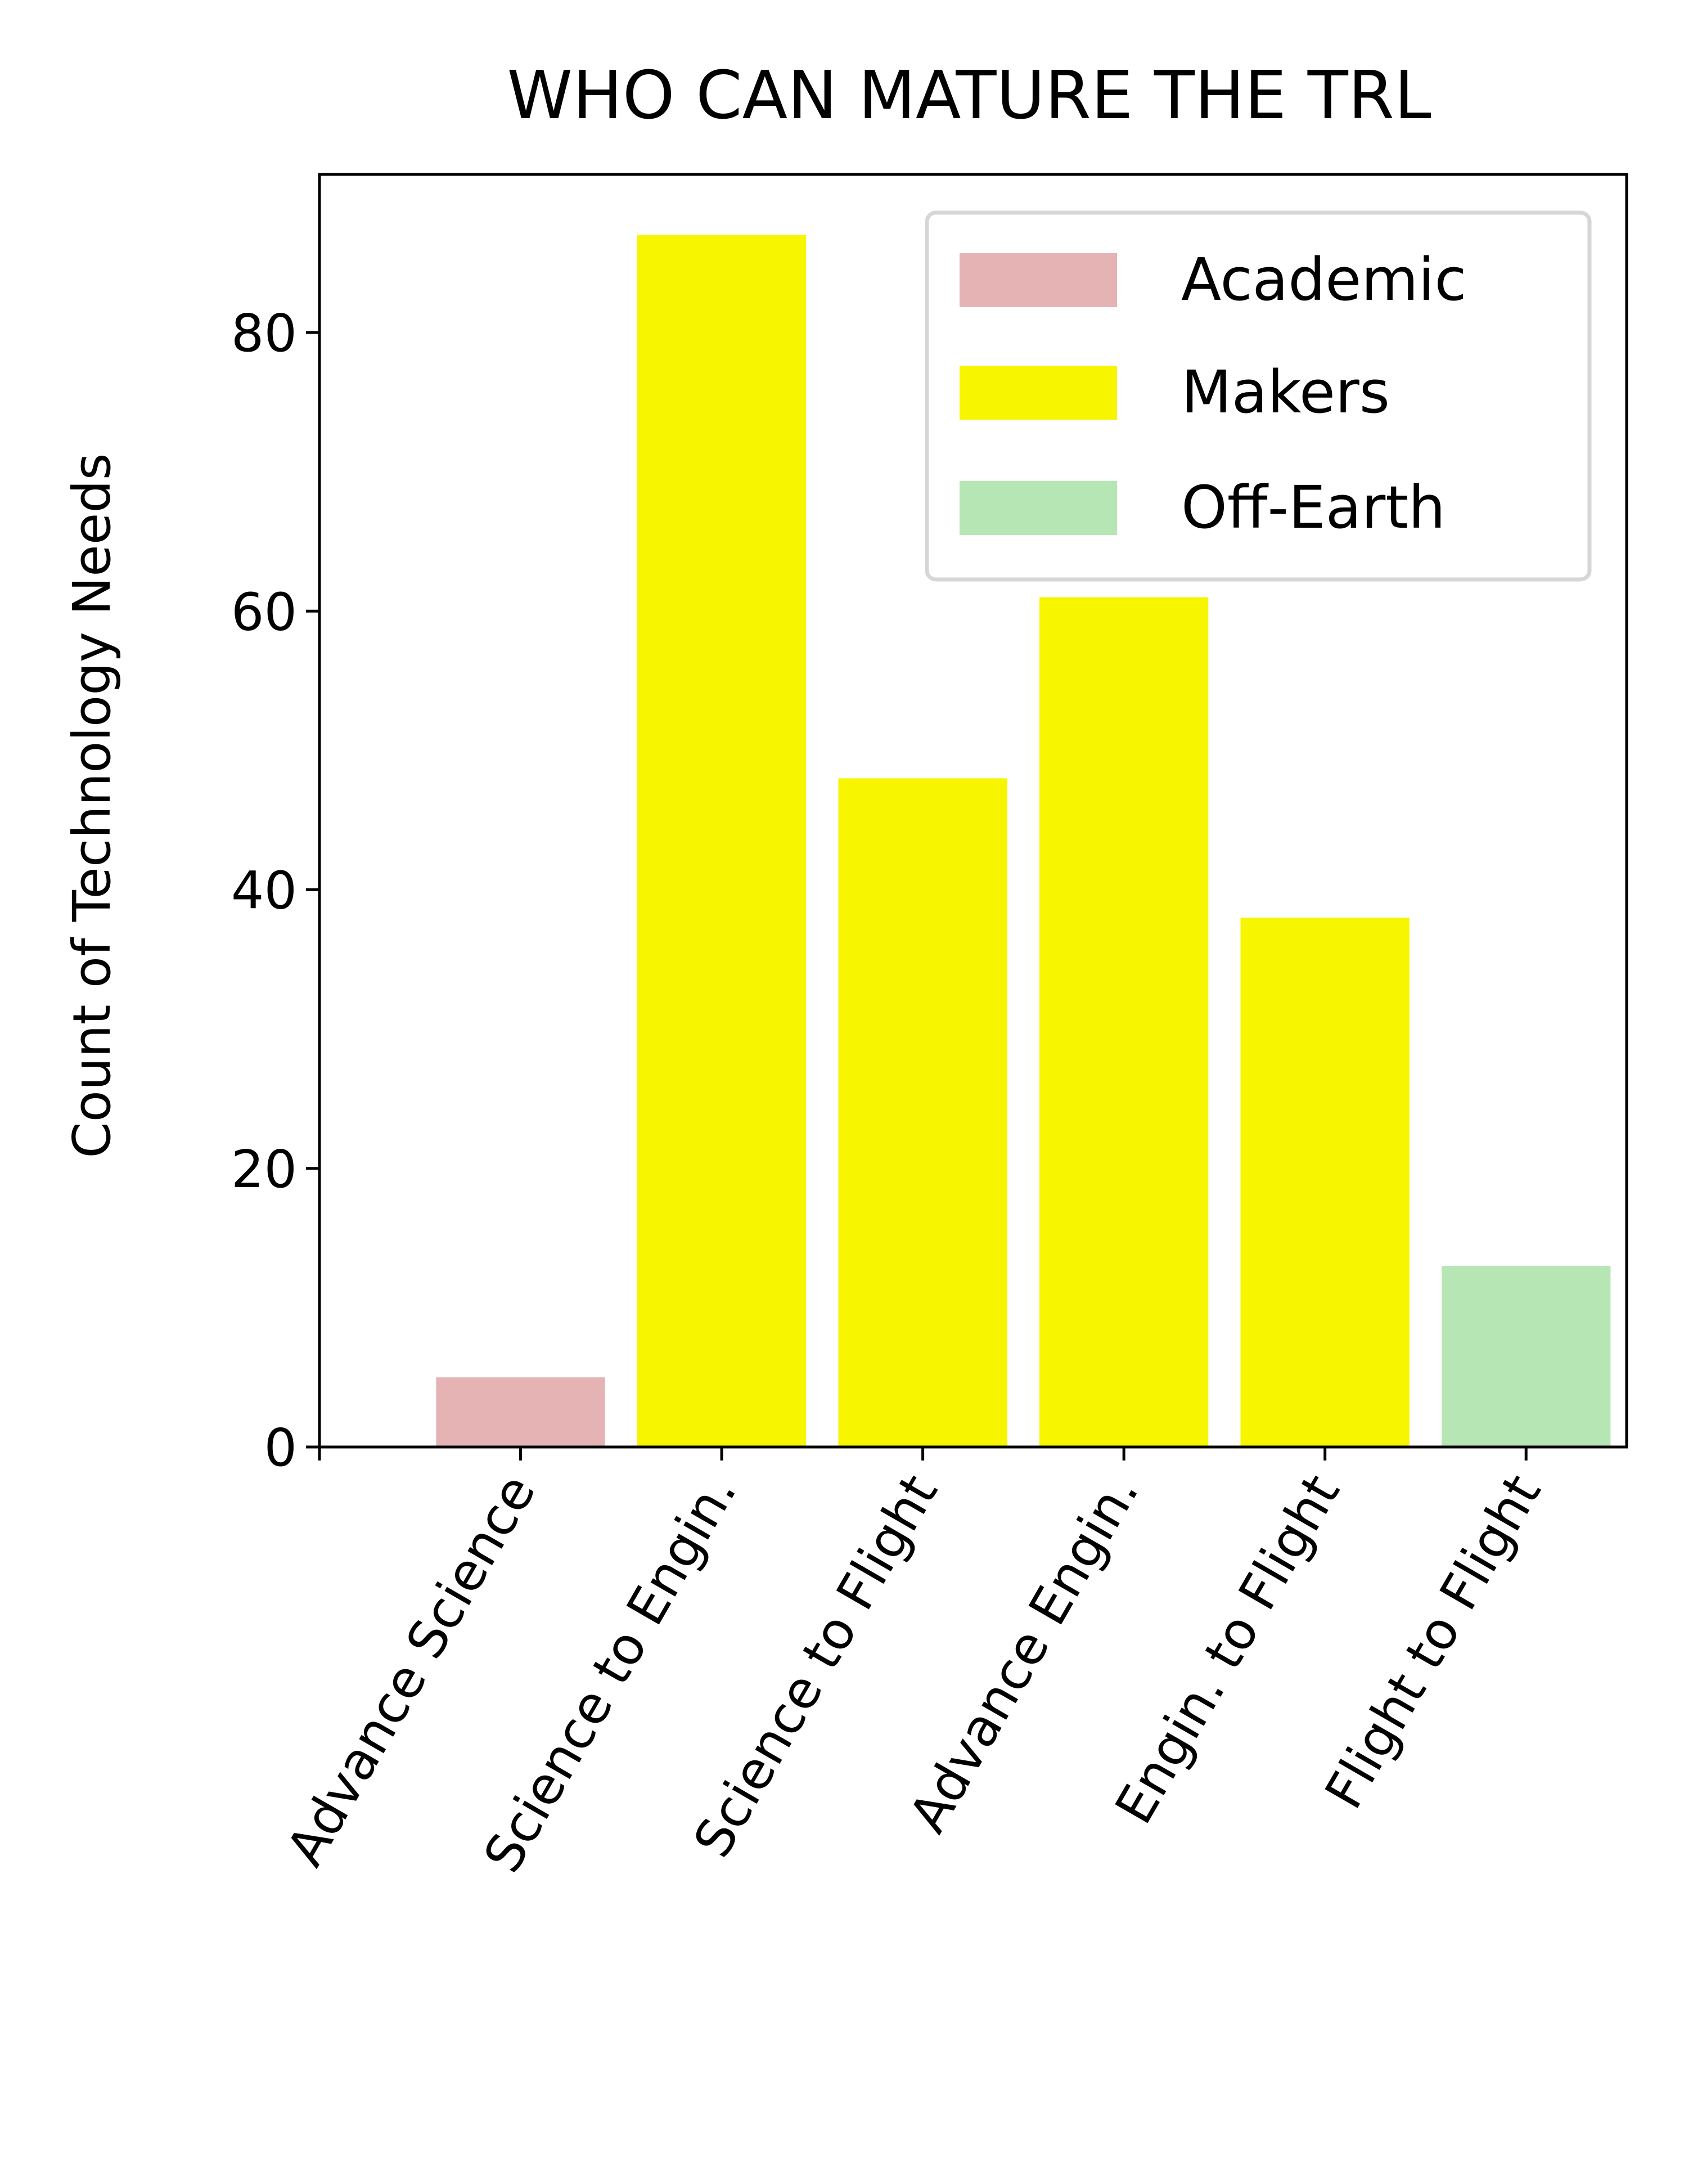 Image resolution: width=1684 pixels, height=2184 pixels. Describe the element at coordinates (92, 805) in the screenshot. I see `y-axis-label: Count of Technology Needs` at that location.